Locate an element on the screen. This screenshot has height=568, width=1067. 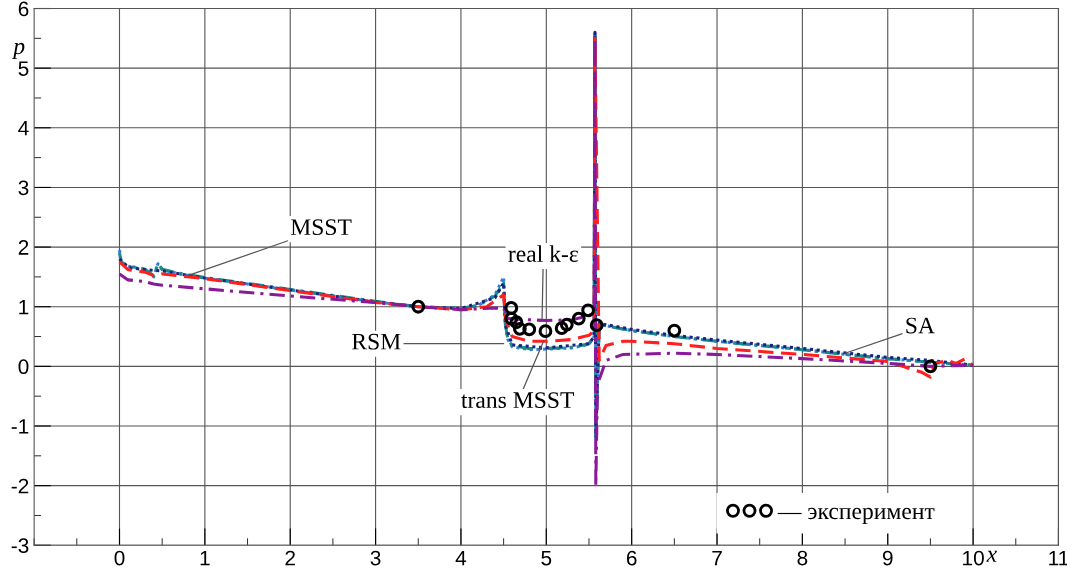
x-tick-label: 3 is located at coordinates (375, 558).